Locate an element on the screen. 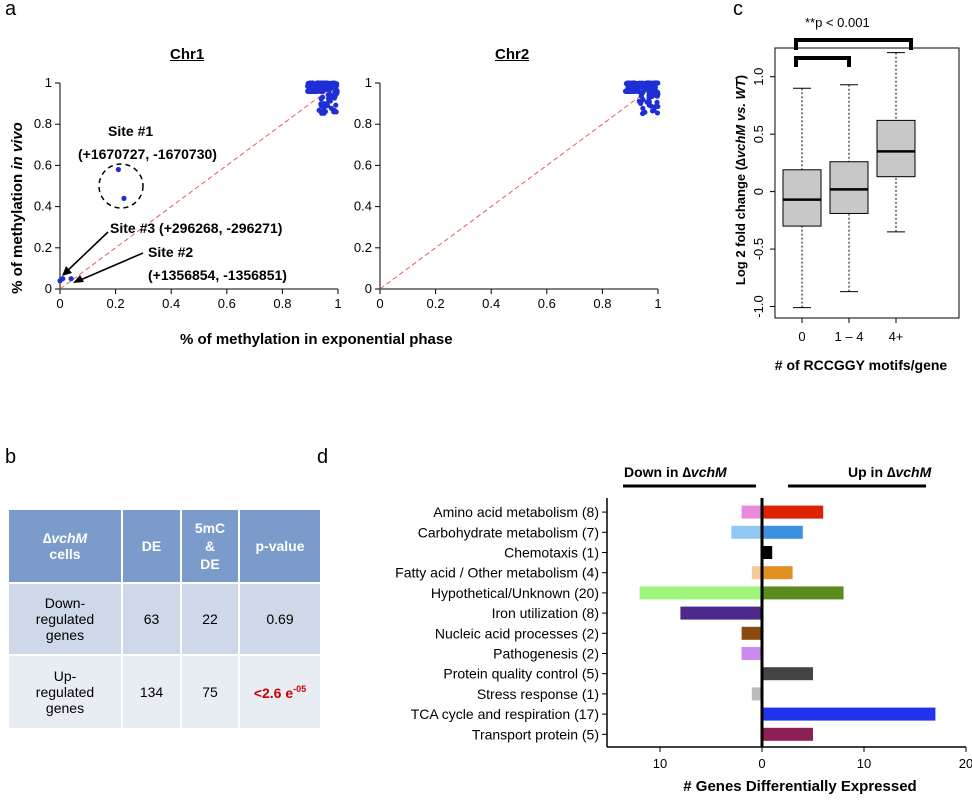 This screenshot has width=972, height=800. header-pvalue: p-value is located at coordinates (280, 546).